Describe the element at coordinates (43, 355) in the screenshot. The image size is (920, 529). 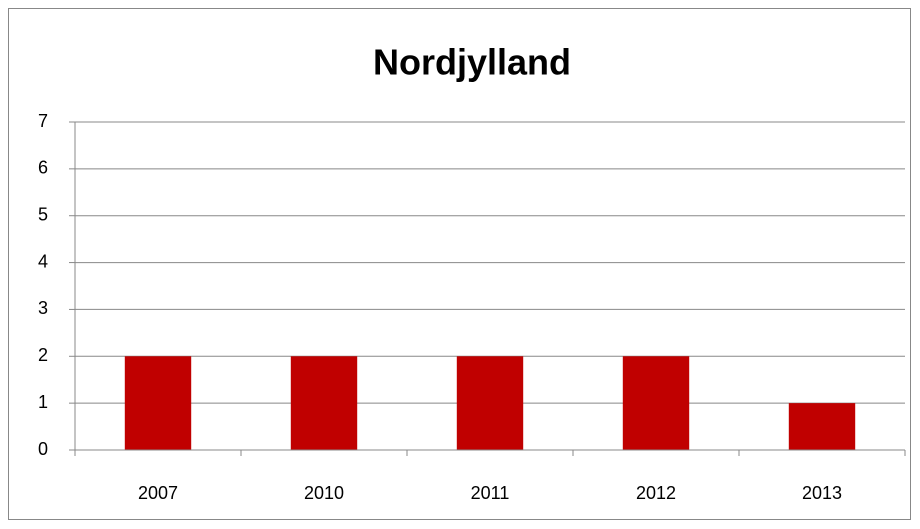
I see `y-tick-label: 2` at that location.